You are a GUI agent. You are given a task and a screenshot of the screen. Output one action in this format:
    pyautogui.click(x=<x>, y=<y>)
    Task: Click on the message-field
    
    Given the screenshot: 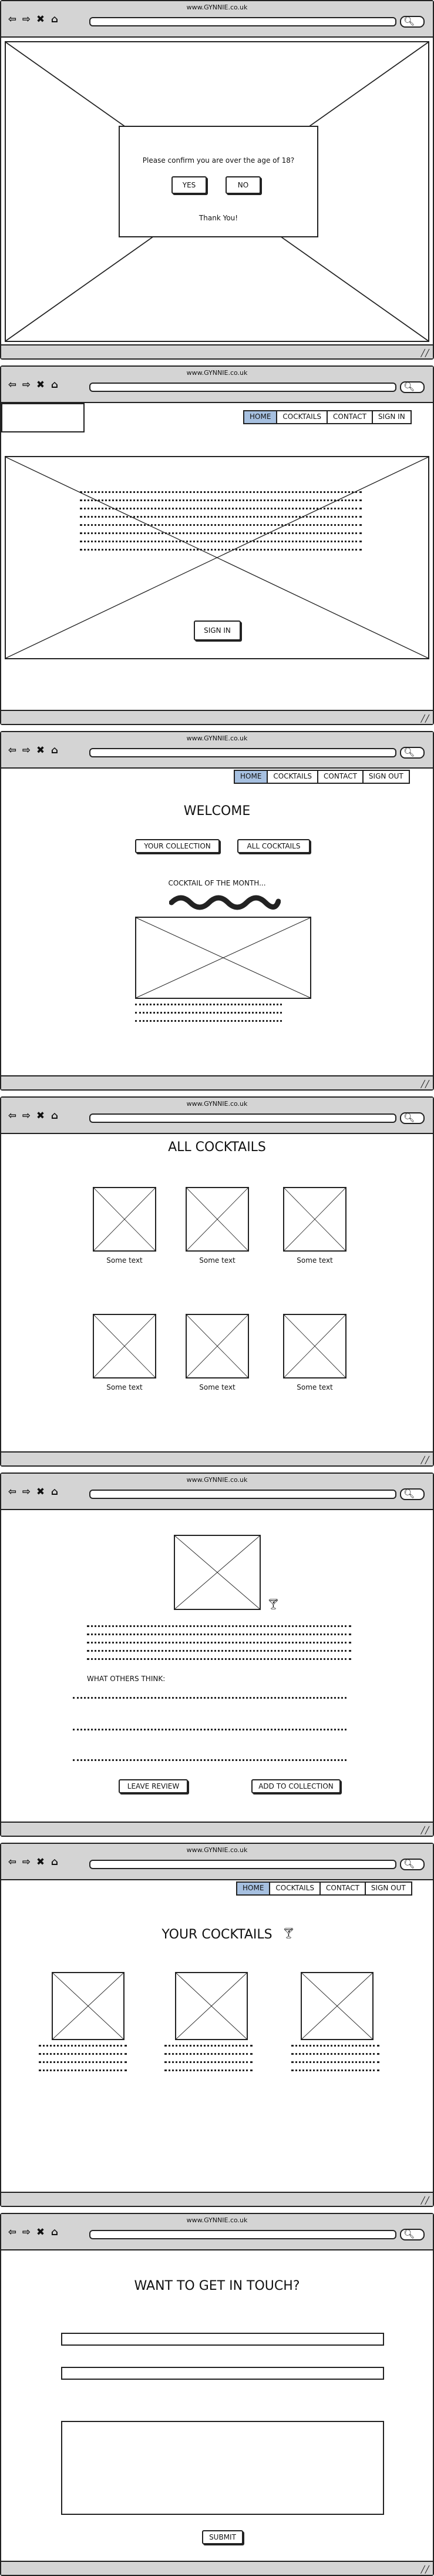 What is the action you would take?
    pyautogui.click(x=222, y=2468)
    